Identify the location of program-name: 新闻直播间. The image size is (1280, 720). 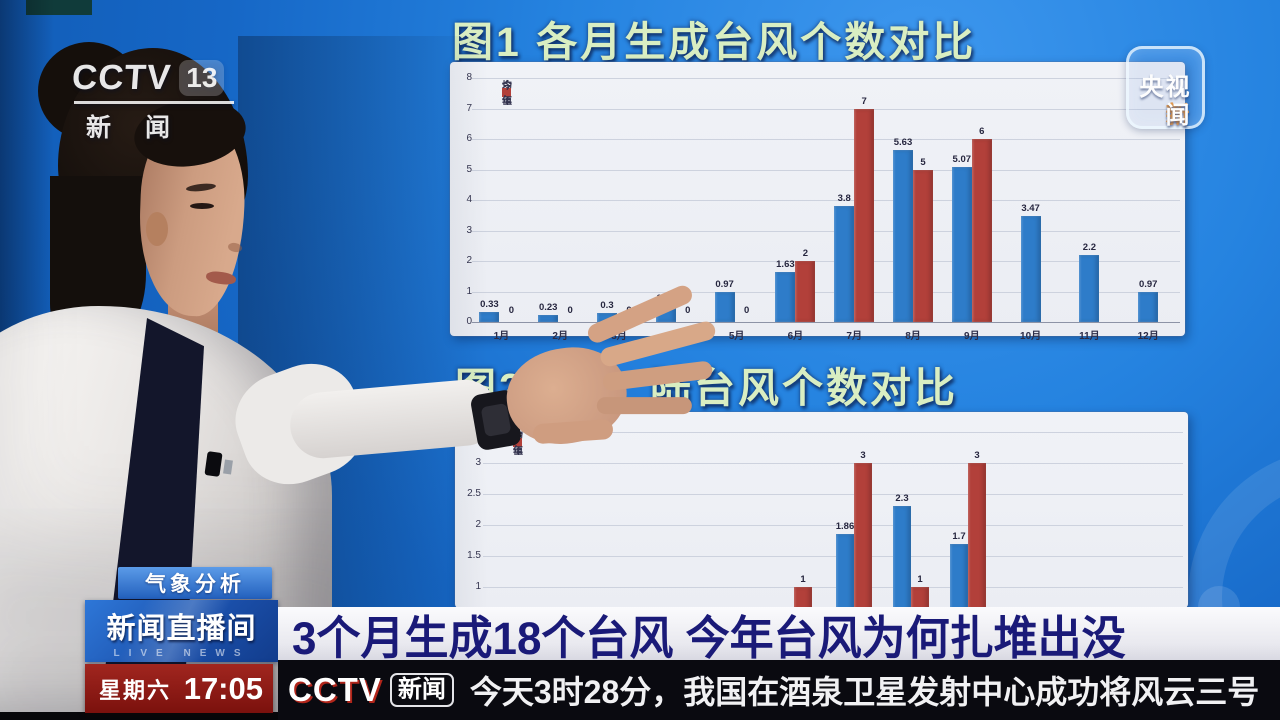
(181, 629).